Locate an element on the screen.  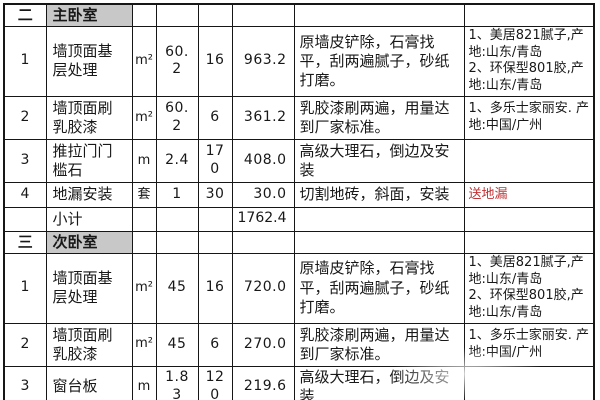
cell-qty: 2.4 is located at coordinates (177, 161).